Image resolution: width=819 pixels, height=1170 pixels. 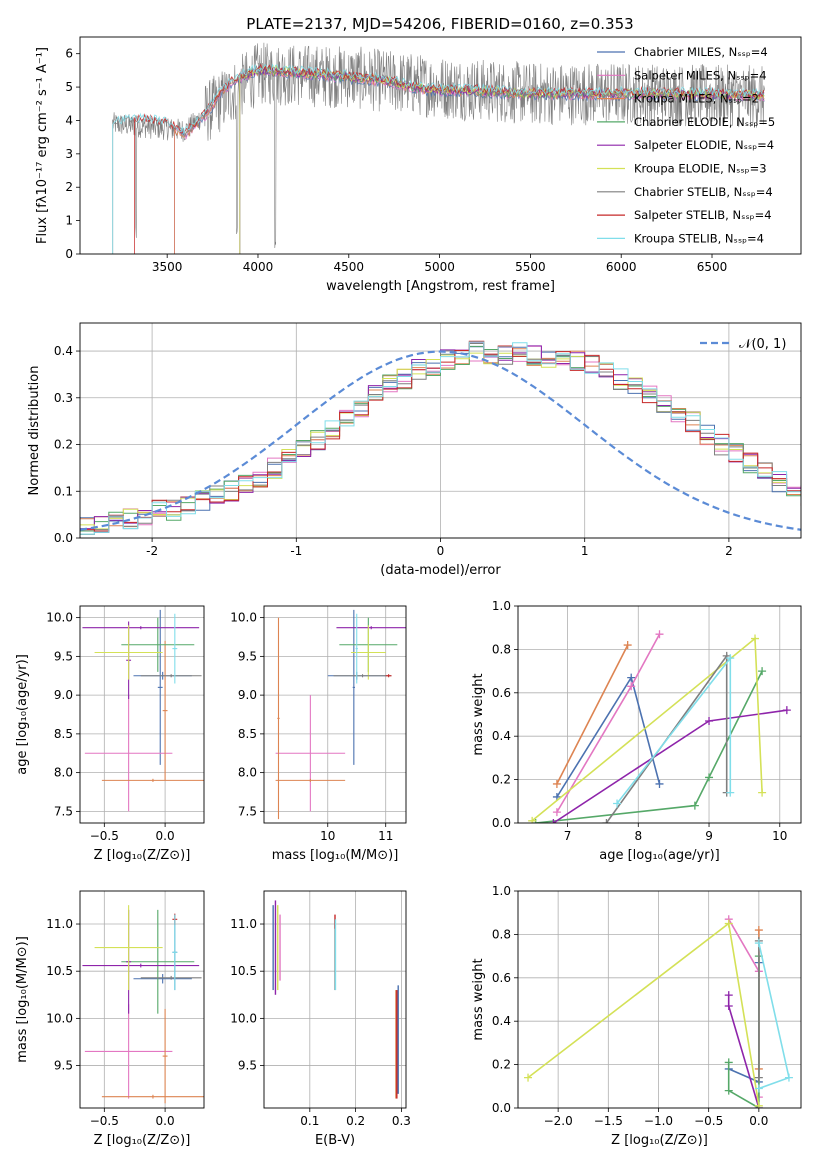 What do you see at coordinates (440, 570) in the screenshot?
I see `x-axis-label: (data-model)/error` at bounding box center [440, 570].